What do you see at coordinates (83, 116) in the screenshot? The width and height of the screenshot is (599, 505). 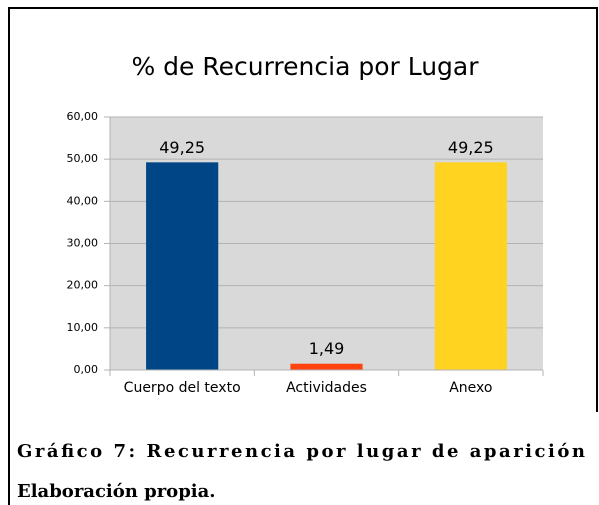 I see `y-tick-label: 60,00` at bounding box center [83, 116].